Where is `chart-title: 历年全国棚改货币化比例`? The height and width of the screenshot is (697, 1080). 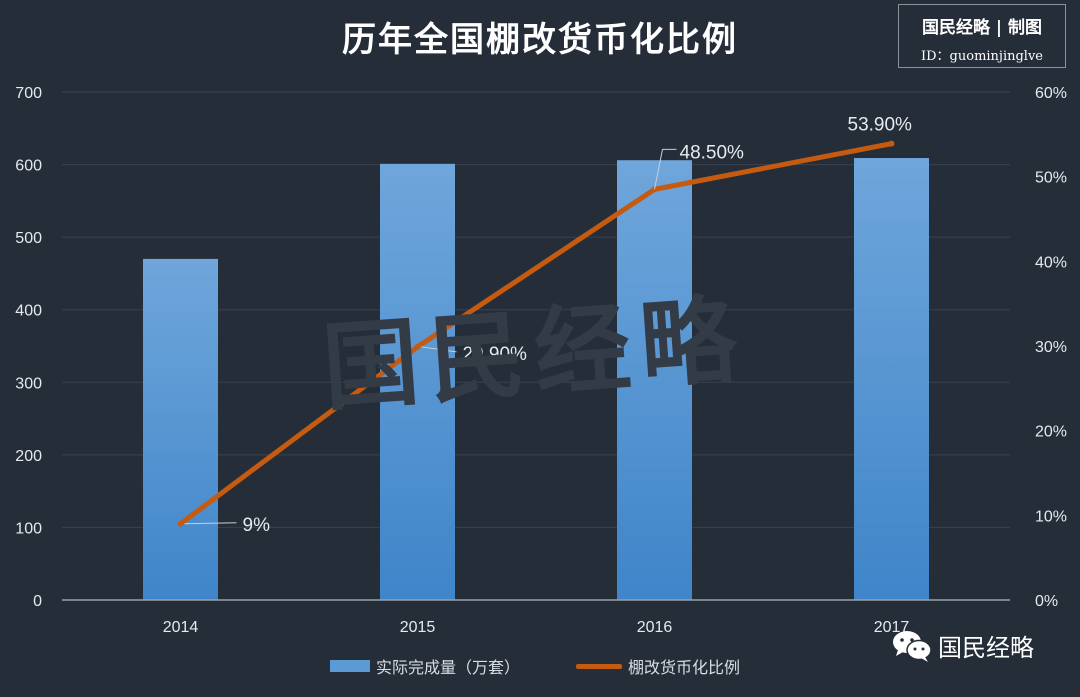
chart-title: 历年全国棚改货币化比例 is located at coordinates (540, 40).